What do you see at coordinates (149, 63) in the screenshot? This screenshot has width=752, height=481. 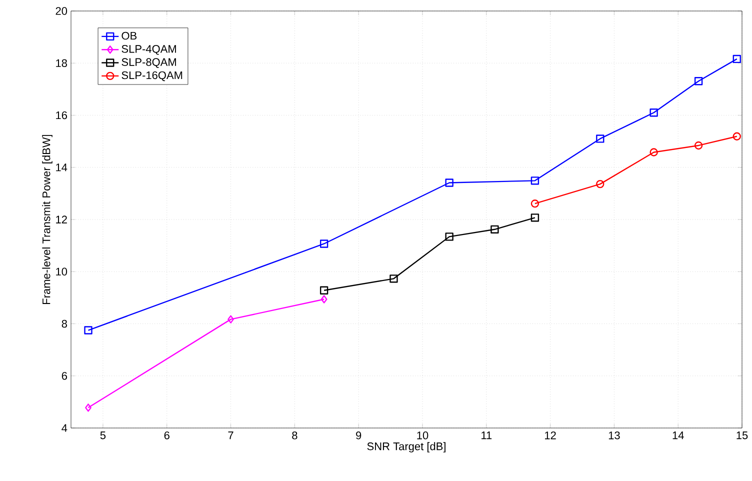 I see `legend-label: SLP-8QAM` at bounding box center [149, 63].